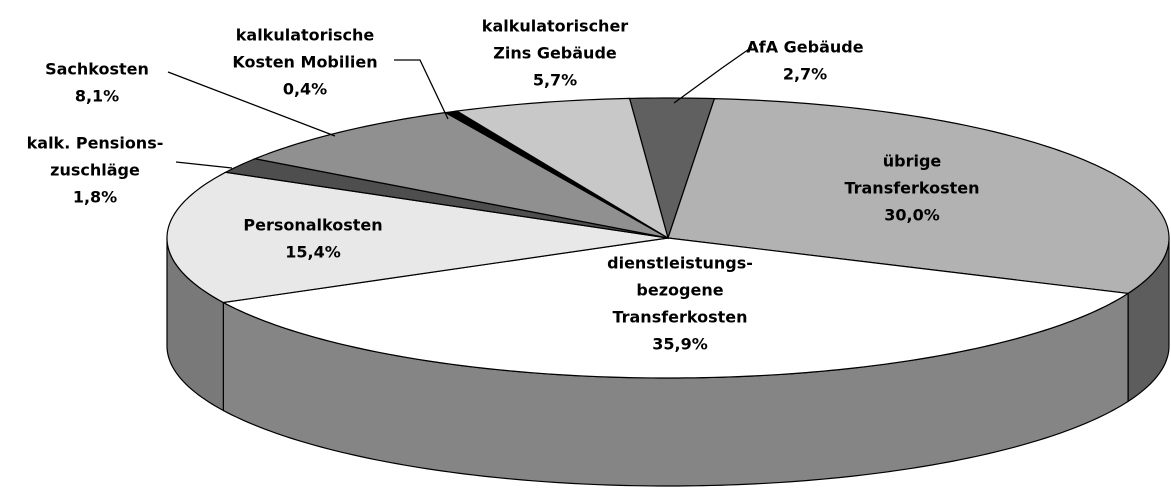 The image size is (1171, 503). What do you see at coordinates (97, 69) in the screenshot?
I see `slice-label: Sachkosten` at bounding box center [97, 69].